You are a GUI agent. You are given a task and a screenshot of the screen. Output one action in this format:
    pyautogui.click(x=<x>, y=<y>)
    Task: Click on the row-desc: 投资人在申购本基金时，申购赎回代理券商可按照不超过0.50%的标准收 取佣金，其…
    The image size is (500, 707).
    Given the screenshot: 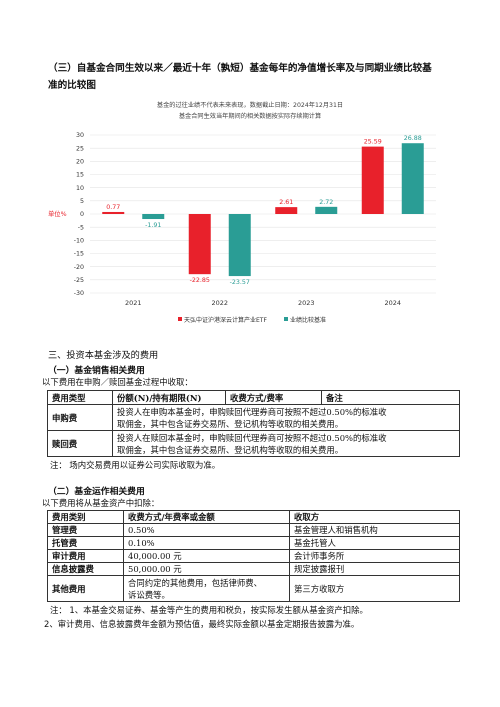 What is the action you would take?
    pyautogui.click(x=286, y=417)
    